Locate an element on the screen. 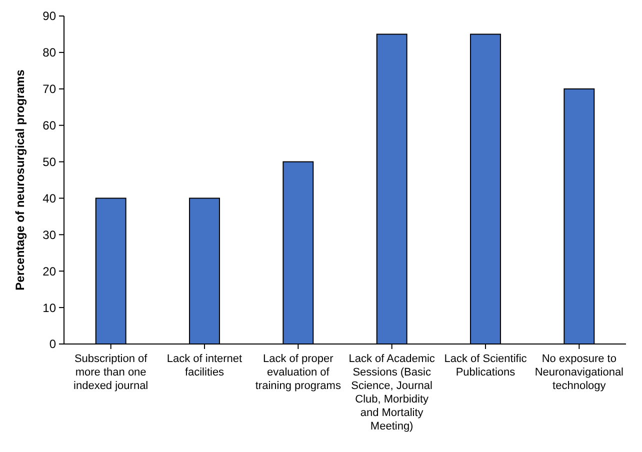  x-tick-label: Lack of internet facilities is located at coordinates (204, 365).